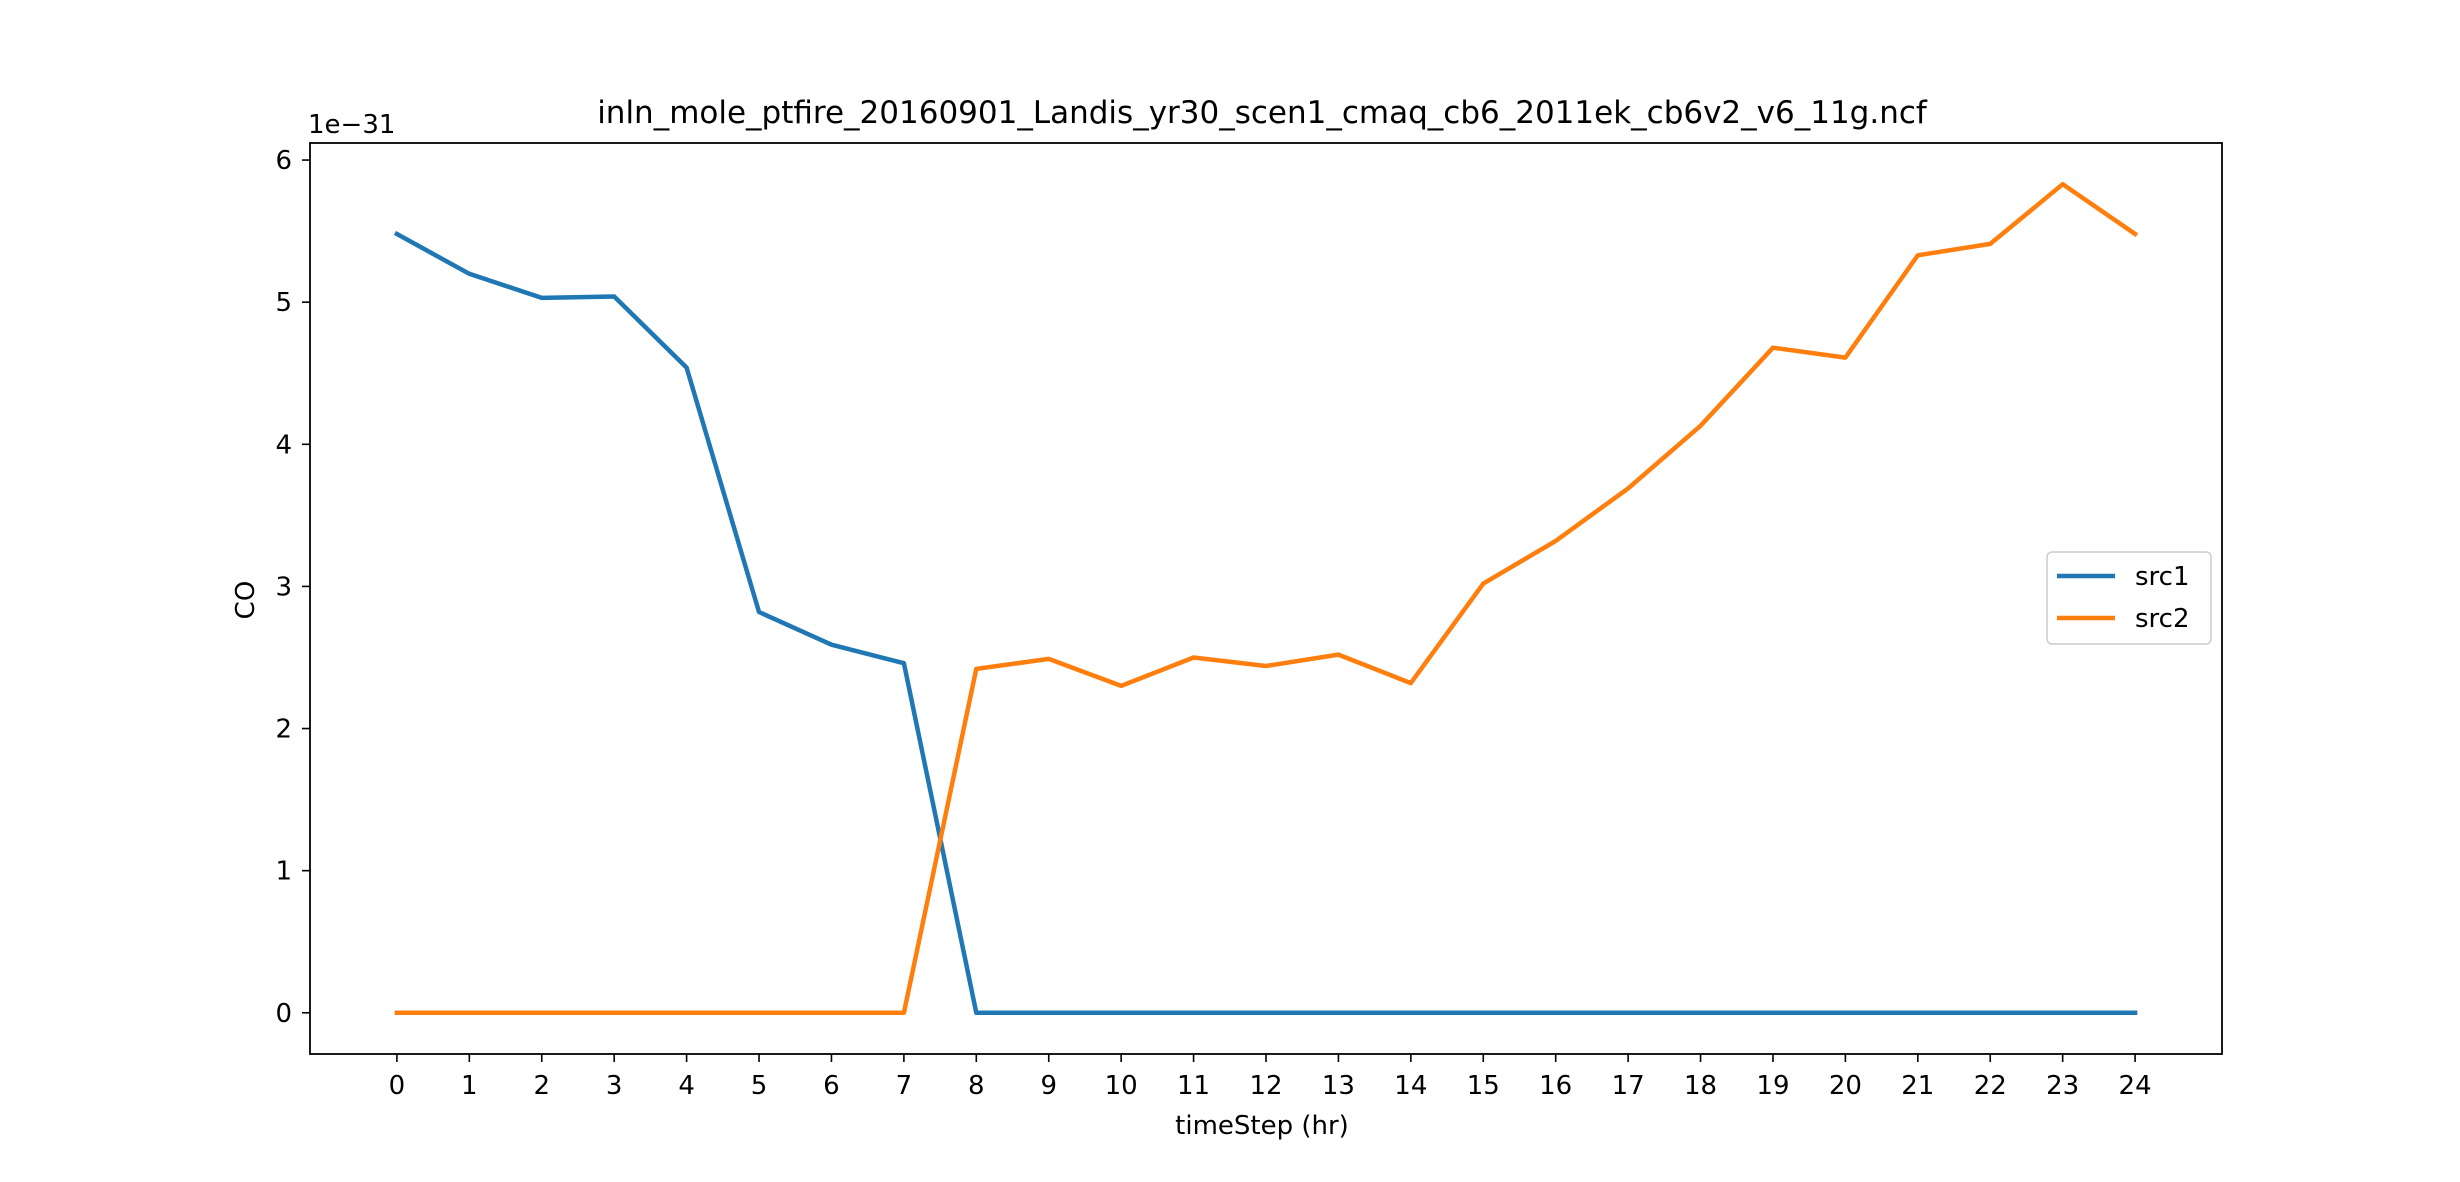  Describe the element at coordinates (1262, 1126) in the screenshot. I see `x-axis-label: timeStep (hr)` at that location.